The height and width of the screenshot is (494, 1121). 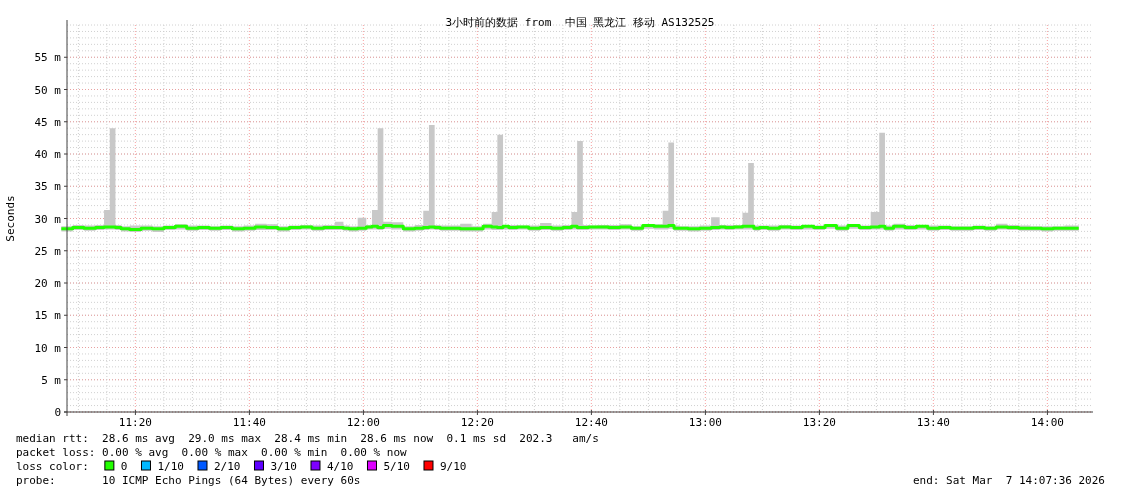 What do you see at coordinates (48, 251) in the screenshot?
I see `y-tick-label: 25 m` at bounding box center [48, 251].